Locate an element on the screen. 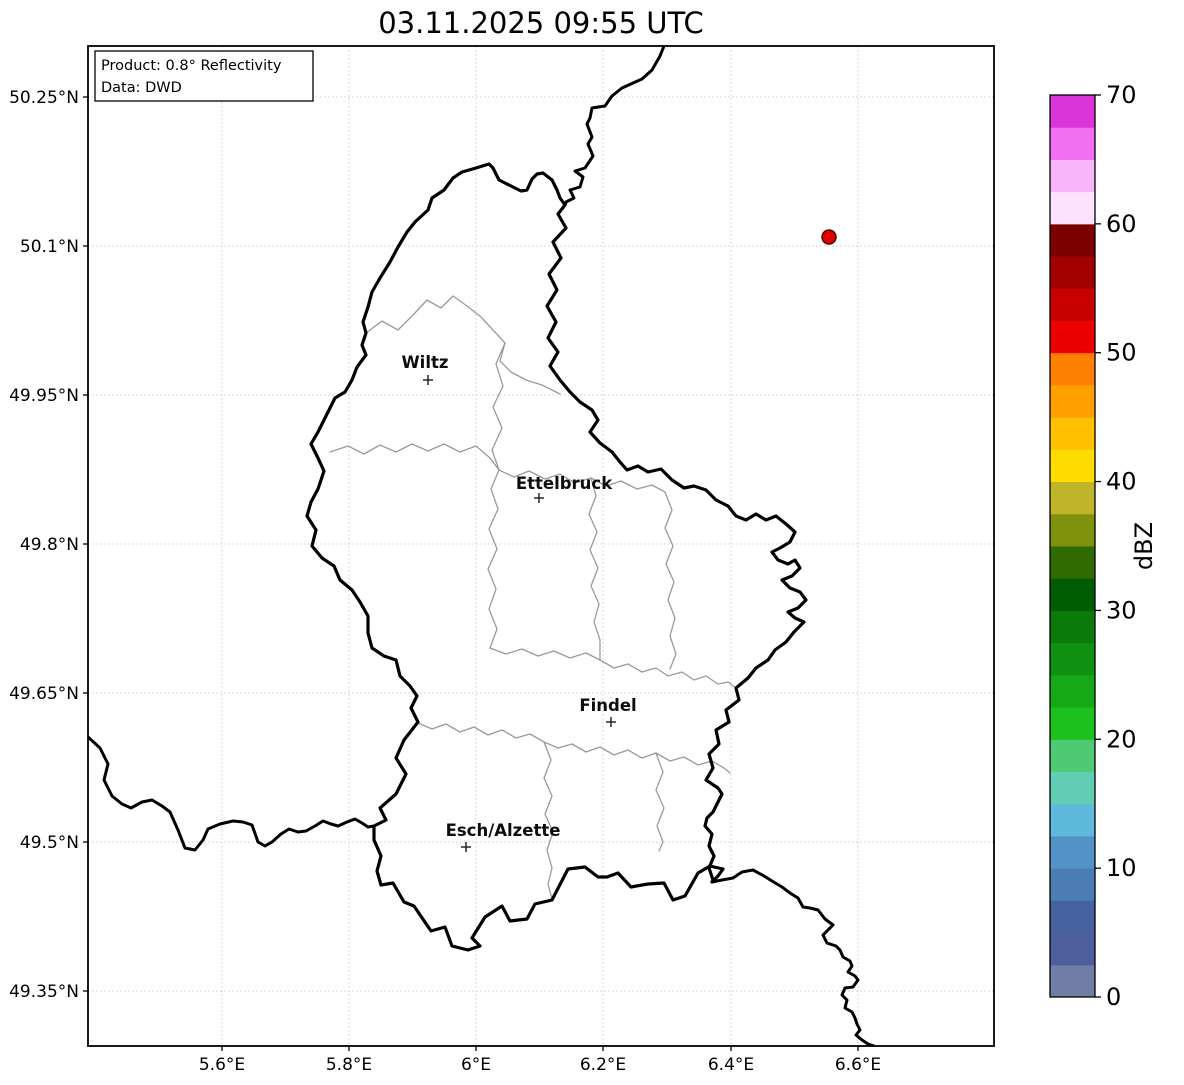 This screenshot has height=1085, width=1184. city-annotation: Esch/Alzette is located at coordinates (503, 836).